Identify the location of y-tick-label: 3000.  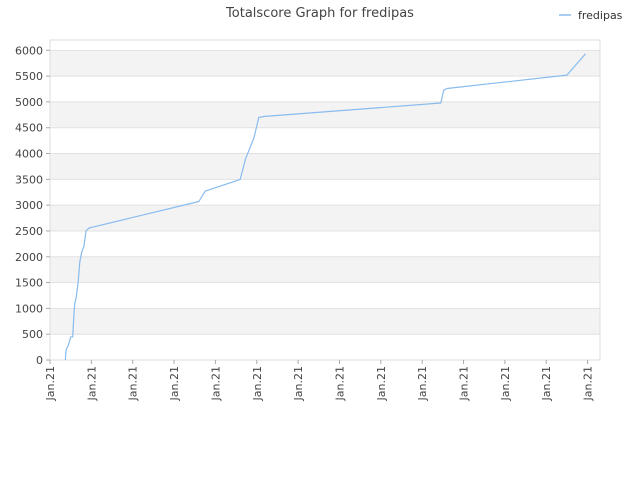
(29, 205).